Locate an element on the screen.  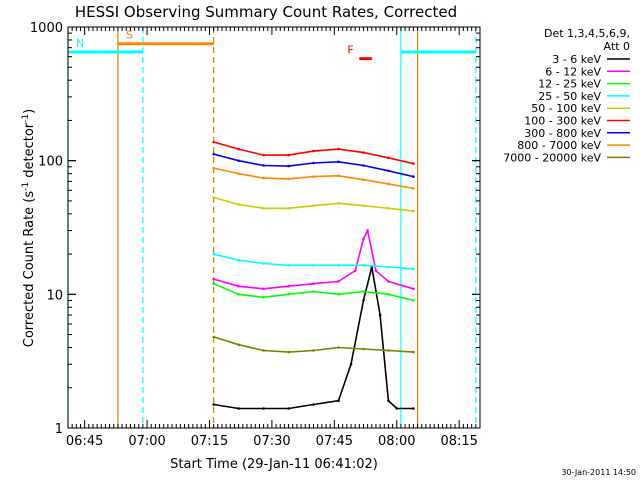
y-label-sup2: -1 is located at coordinates (26, 118).